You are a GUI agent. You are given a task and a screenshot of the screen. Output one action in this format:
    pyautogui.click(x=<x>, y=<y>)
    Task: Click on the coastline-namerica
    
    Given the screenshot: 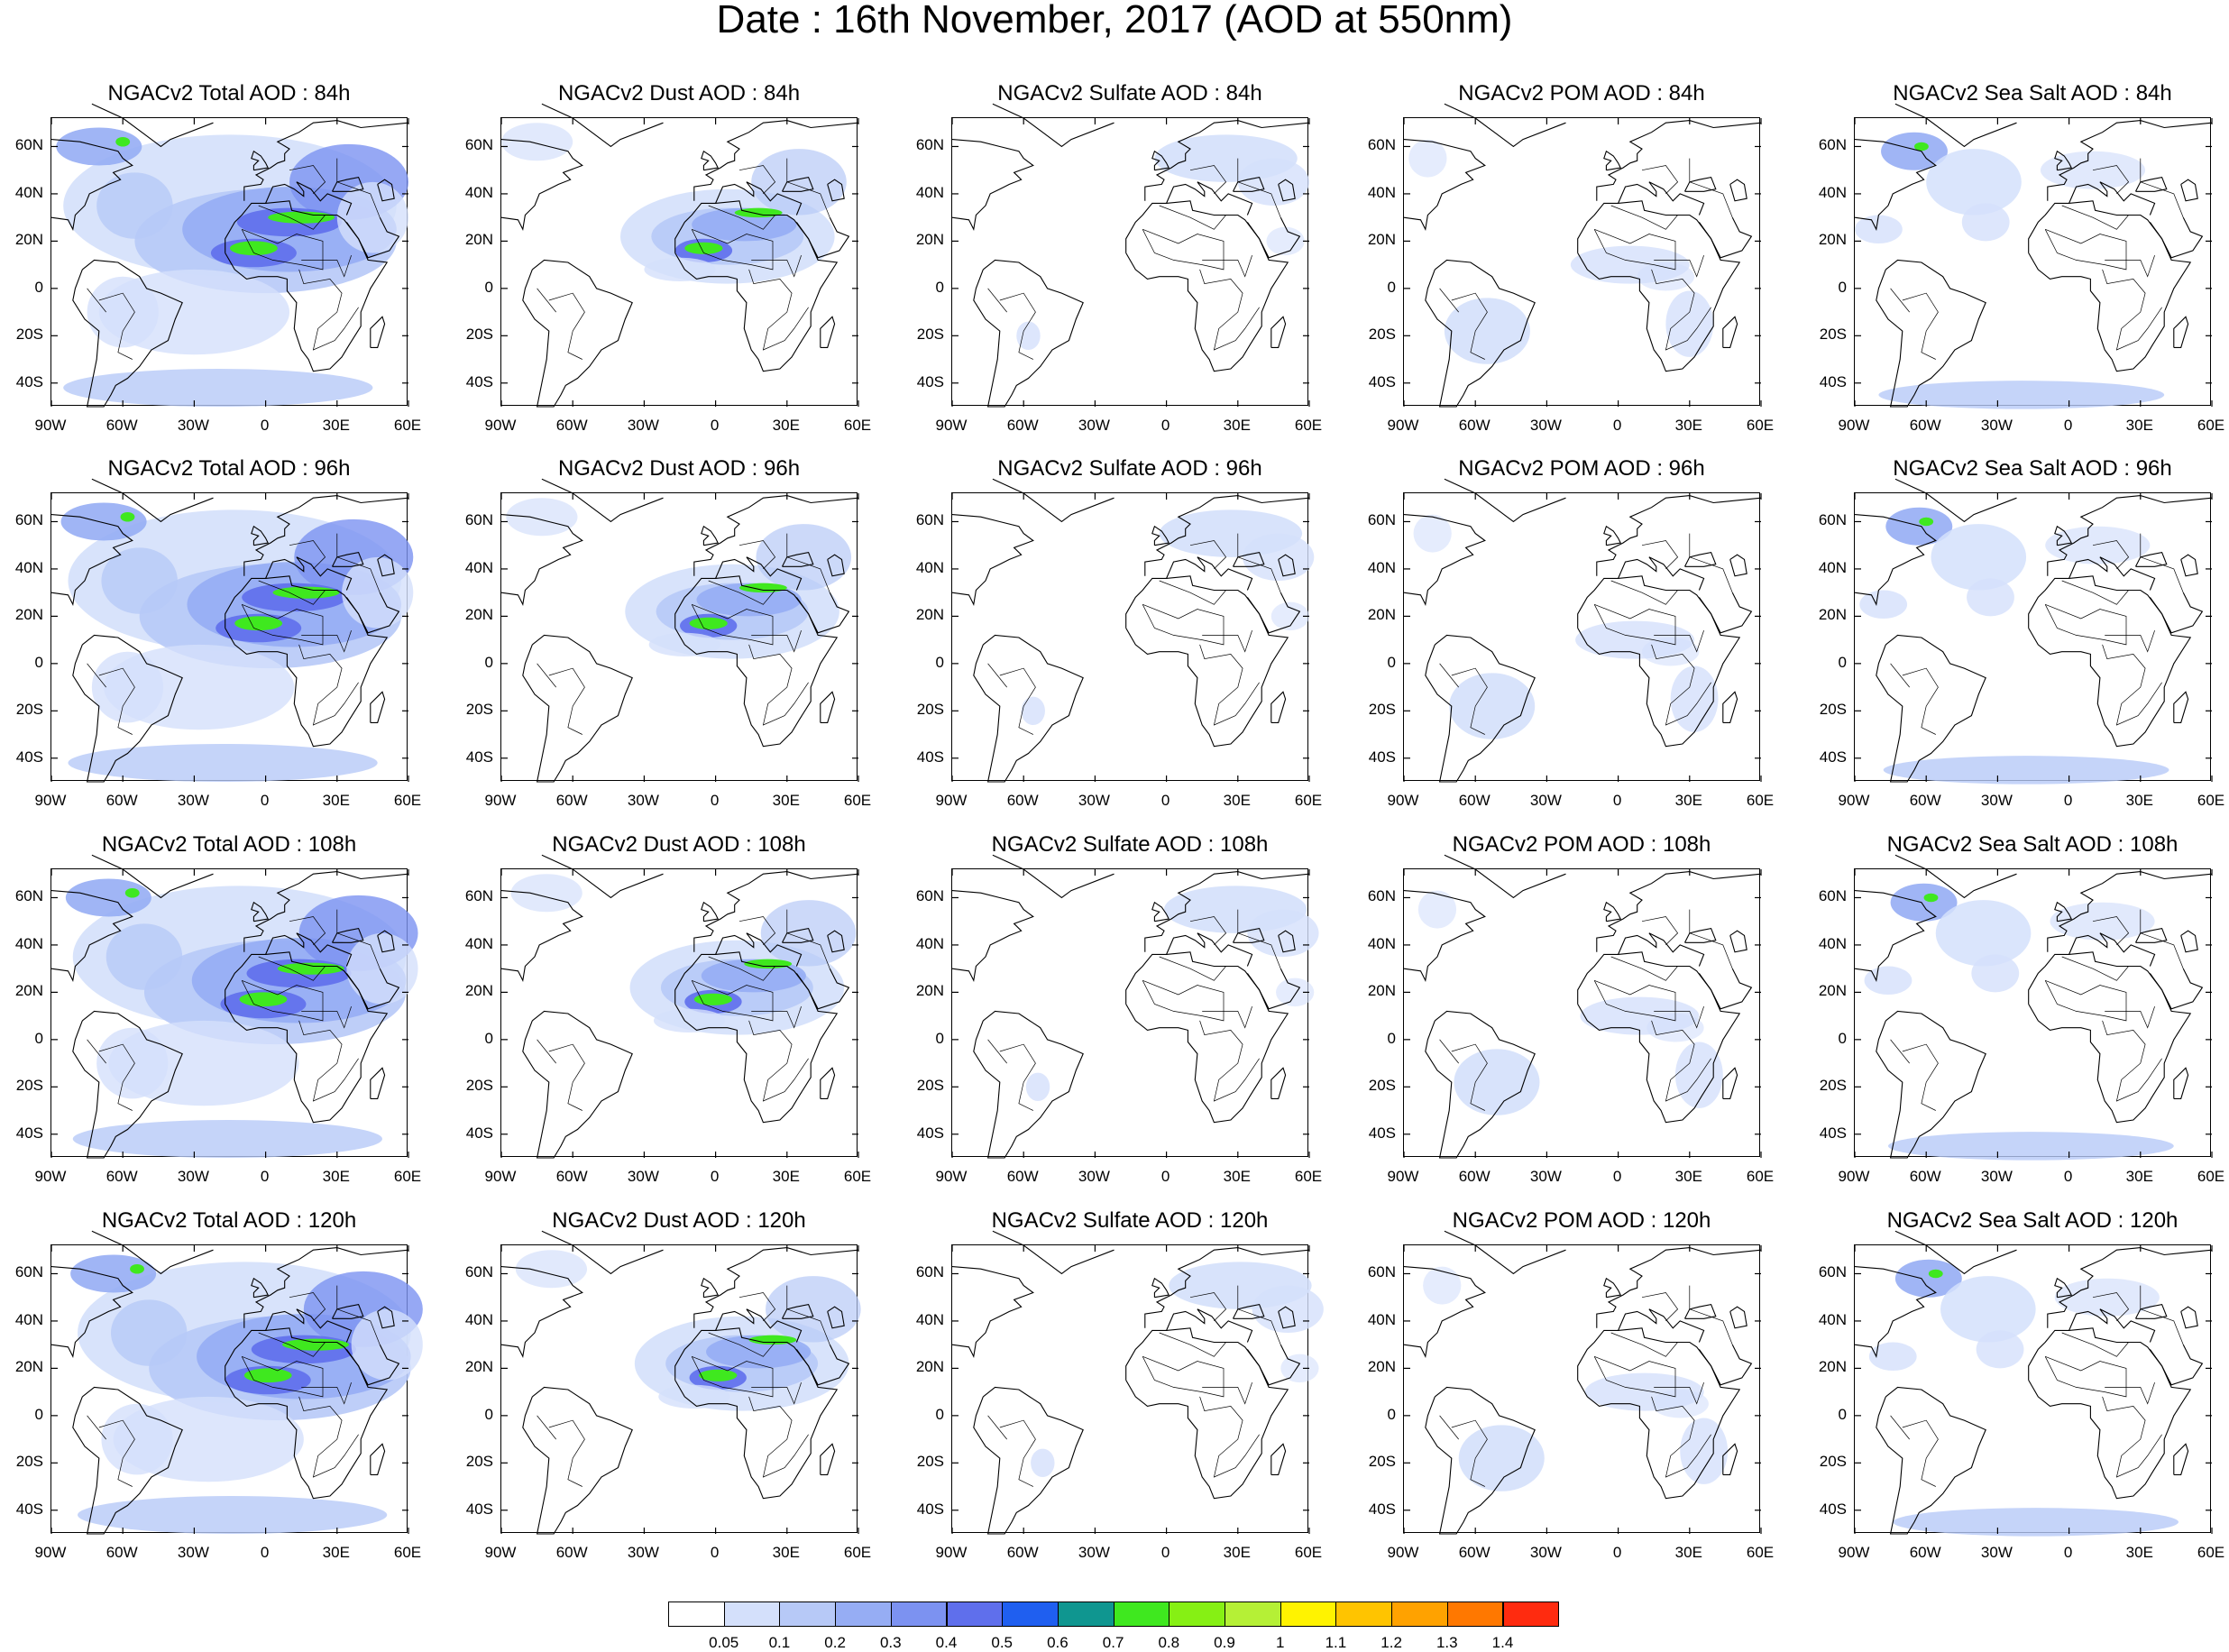 What is the action you would take?
    pyautogui.click(x=91, y=560)
    